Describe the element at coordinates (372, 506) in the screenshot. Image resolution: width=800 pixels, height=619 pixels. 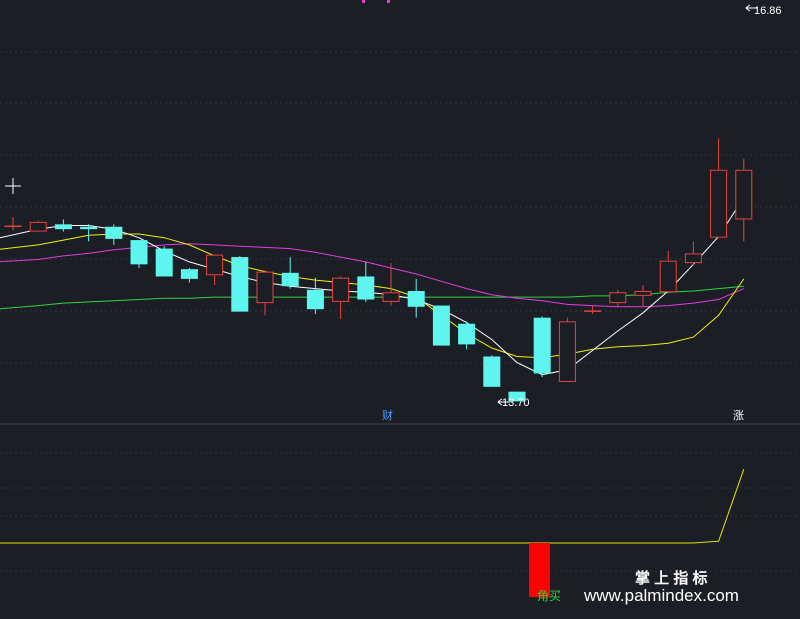
I see `indicator-line` at that location.